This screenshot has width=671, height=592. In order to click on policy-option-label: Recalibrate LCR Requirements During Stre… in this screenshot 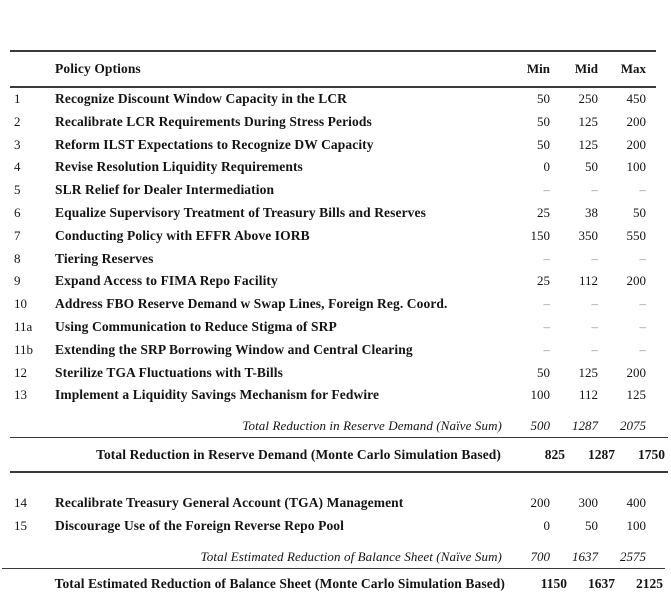, I will do `click(213, 121)`.